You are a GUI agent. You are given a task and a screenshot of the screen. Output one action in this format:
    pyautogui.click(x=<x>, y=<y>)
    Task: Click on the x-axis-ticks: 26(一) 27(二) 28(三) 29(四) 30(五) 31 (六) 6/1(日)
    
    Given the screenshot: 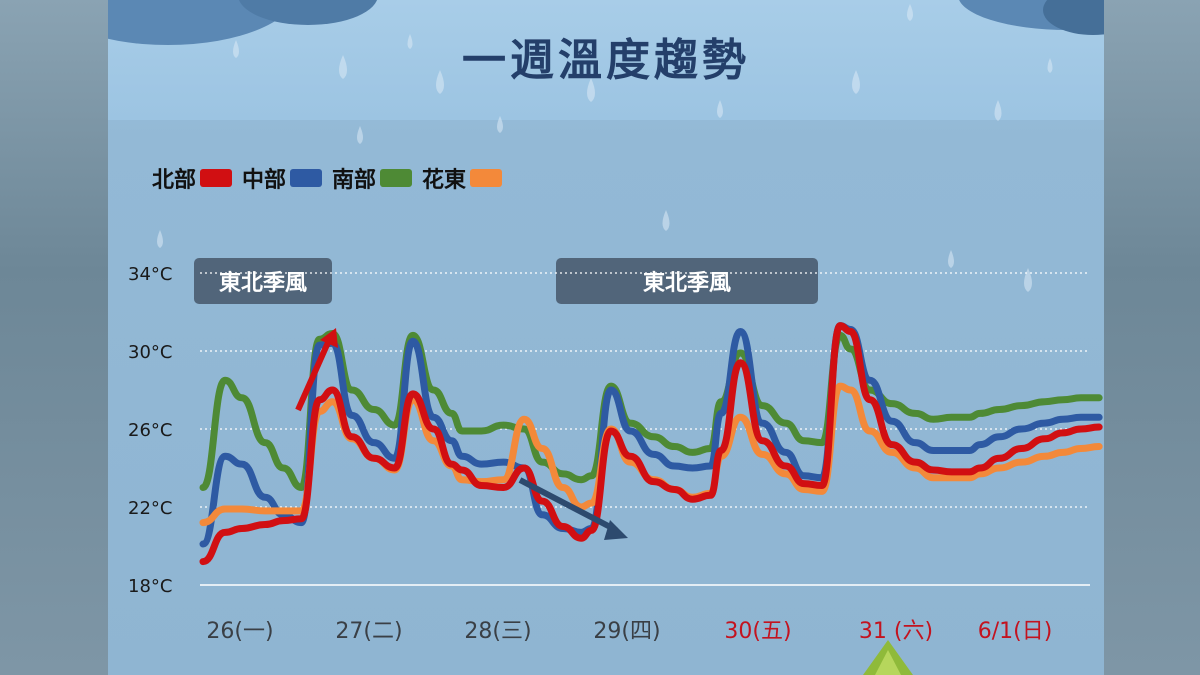 What is the action you would take?
    pyautogui.click(x=629, y=631)
    